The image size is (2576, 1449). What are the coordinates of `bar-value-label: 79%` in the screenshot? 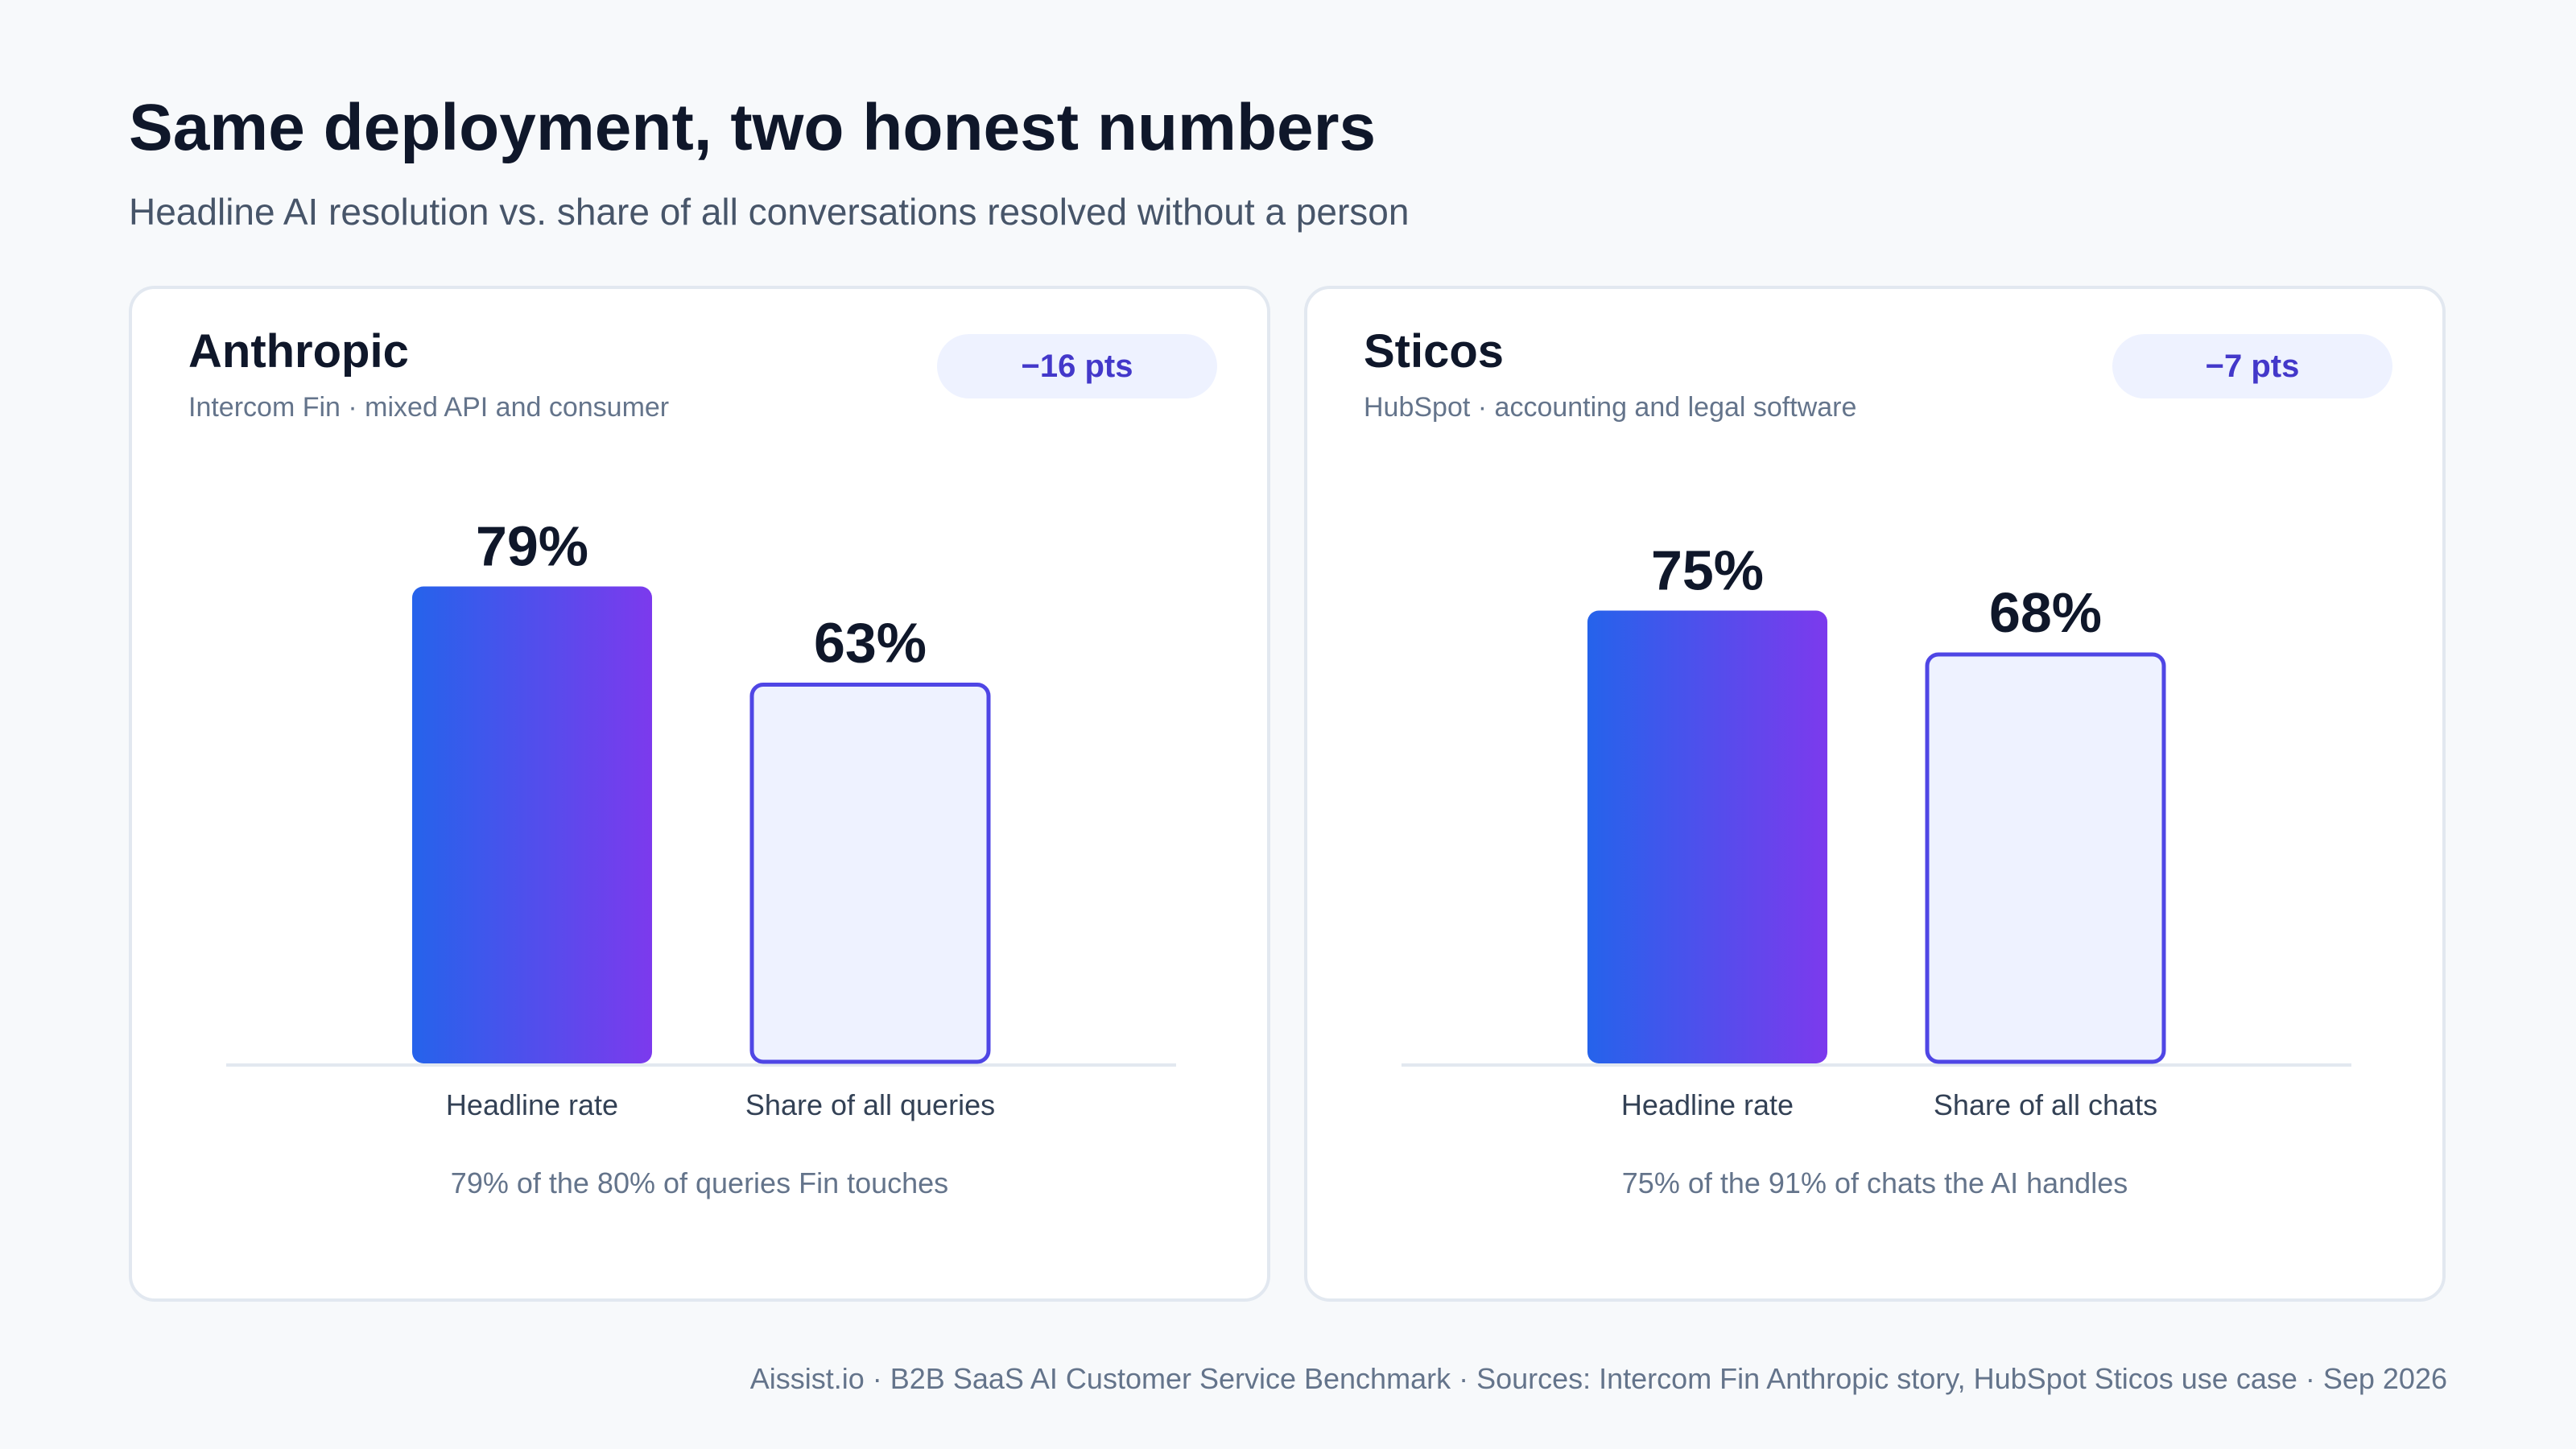 It's located at (532, 546).